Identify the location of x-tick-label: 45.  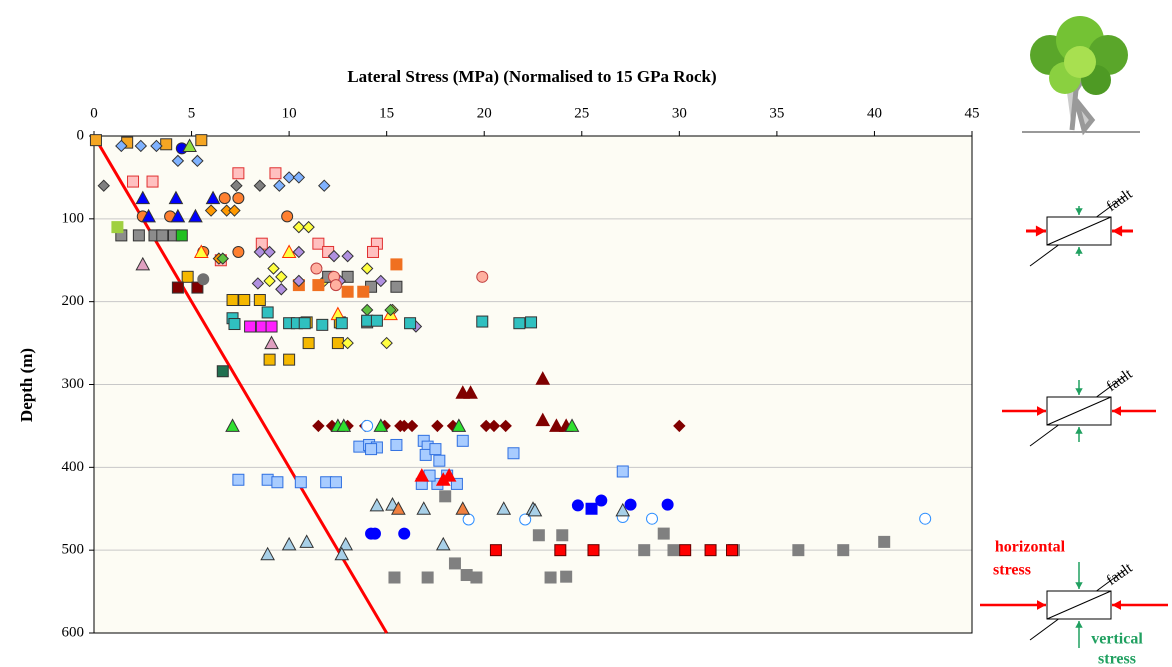
(972, 113).